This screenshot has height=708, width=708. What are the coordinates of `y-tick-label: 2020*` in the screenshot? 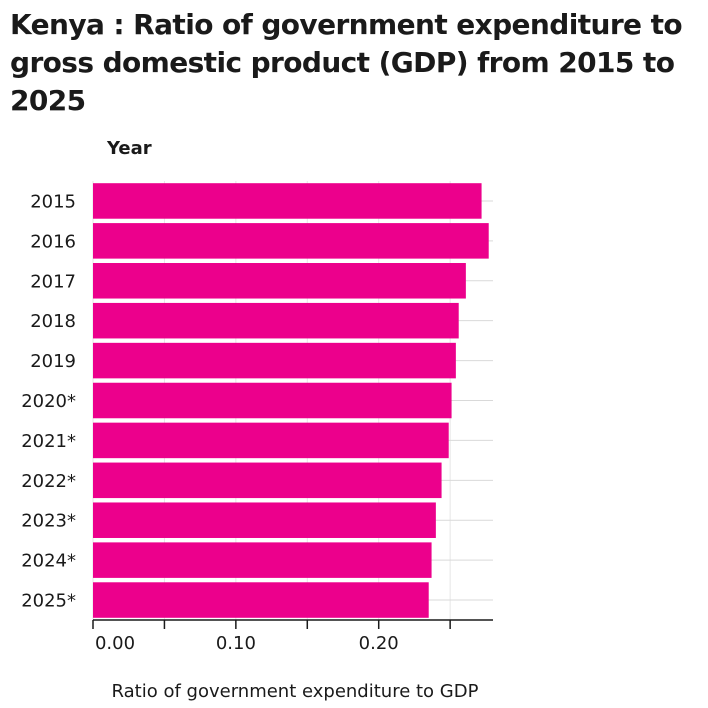 It's located at (48, 401).